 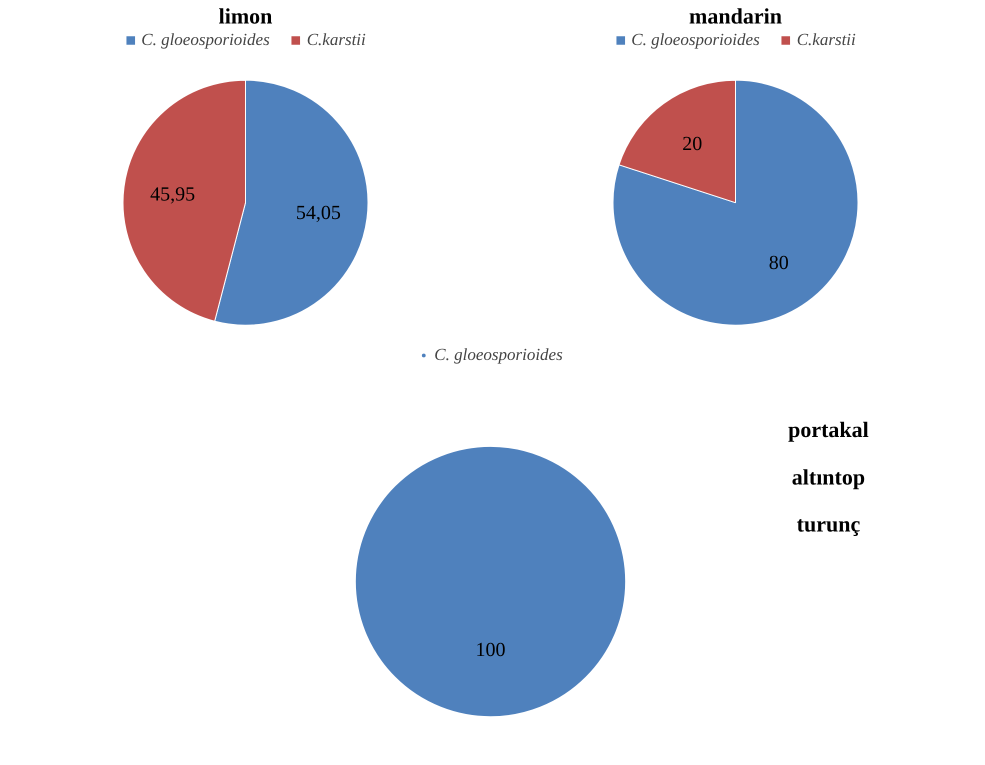 I want to click on data-label: 45,95, so click(x=173, y=194).